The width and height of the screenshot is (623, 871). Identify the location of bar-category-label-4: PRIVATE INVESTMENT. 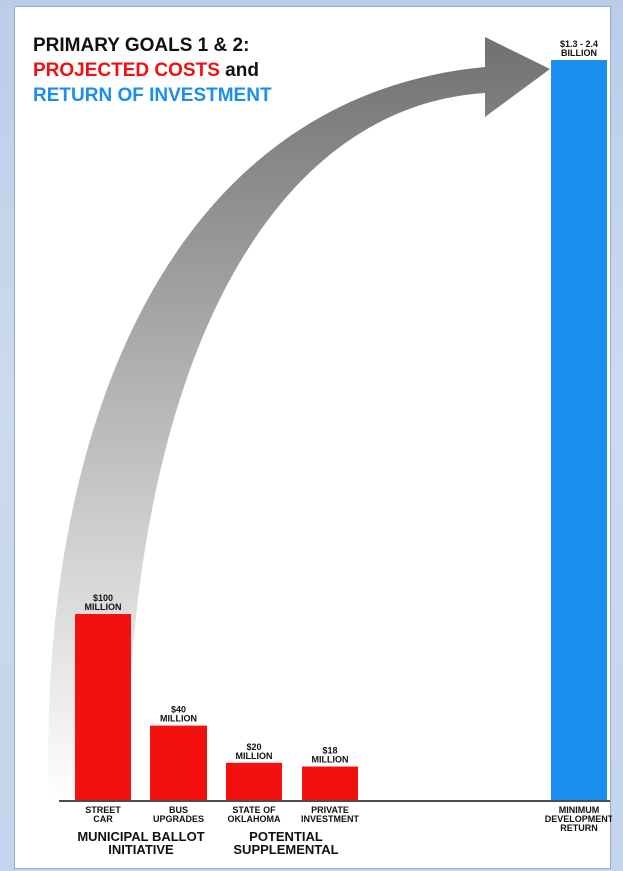
(330, 814).